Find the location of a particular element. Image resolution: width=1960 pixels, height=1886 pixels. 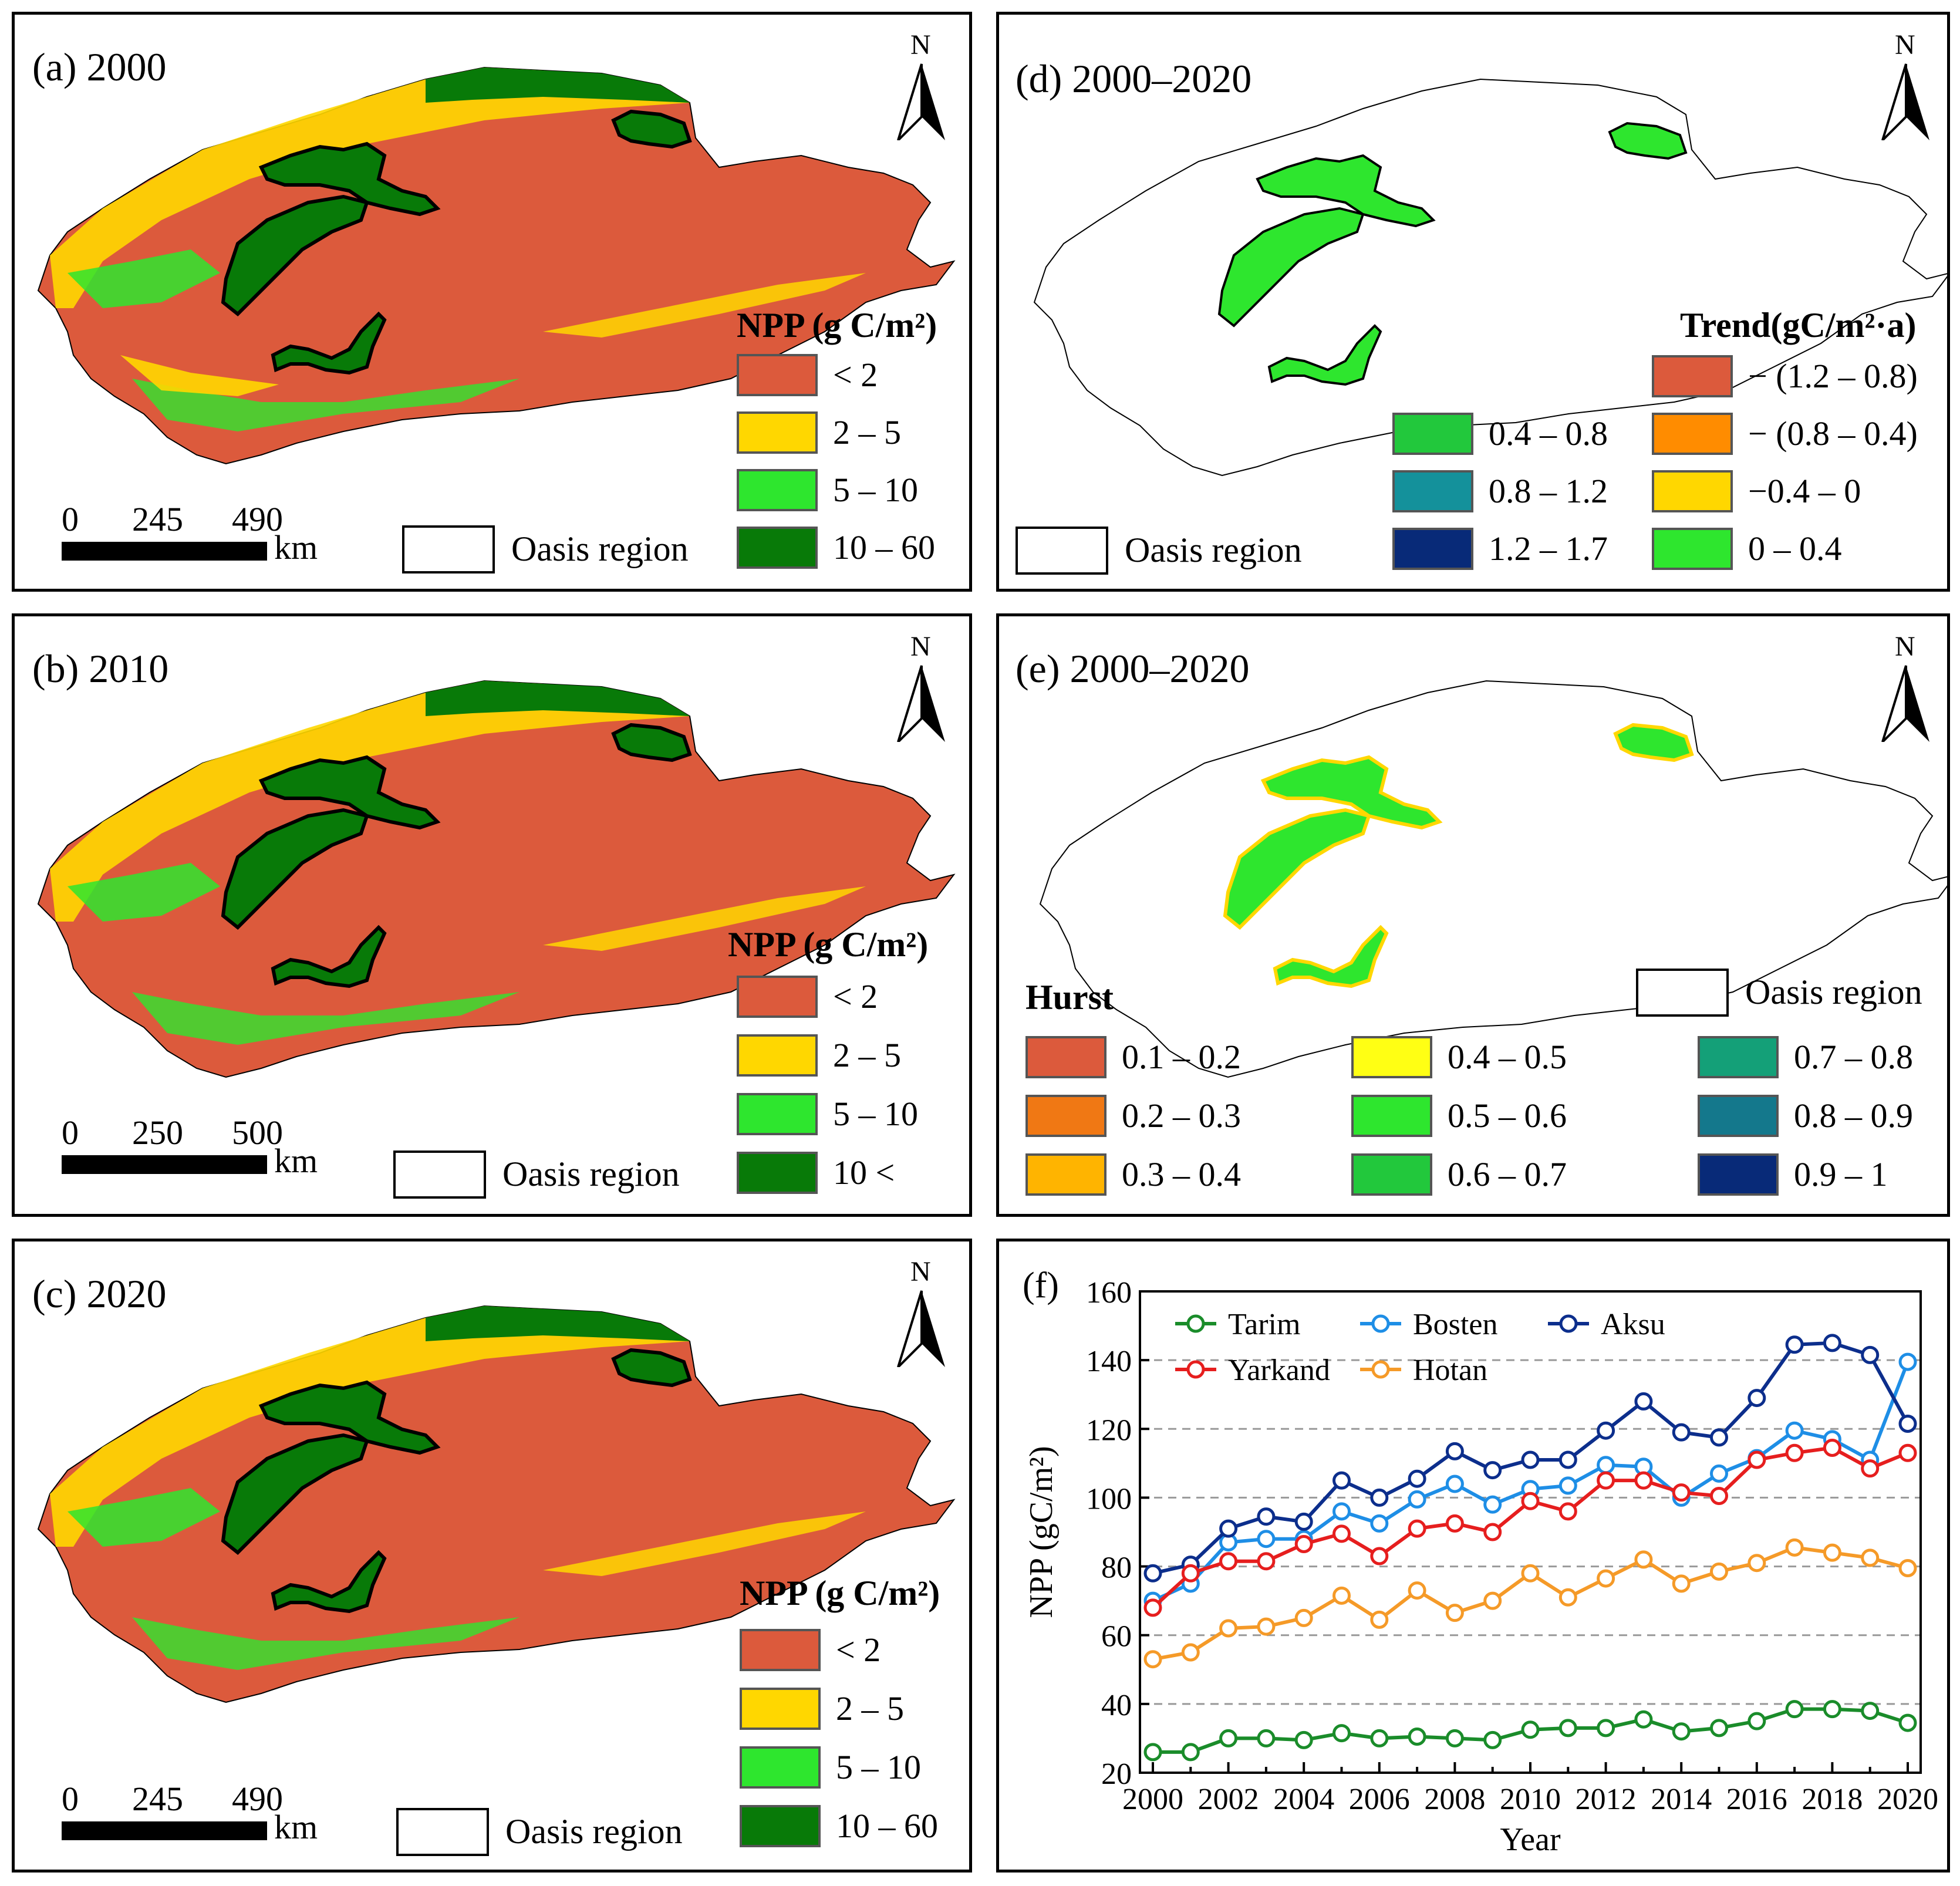

scale-tick: 0 is located at coordinates (70, 519).